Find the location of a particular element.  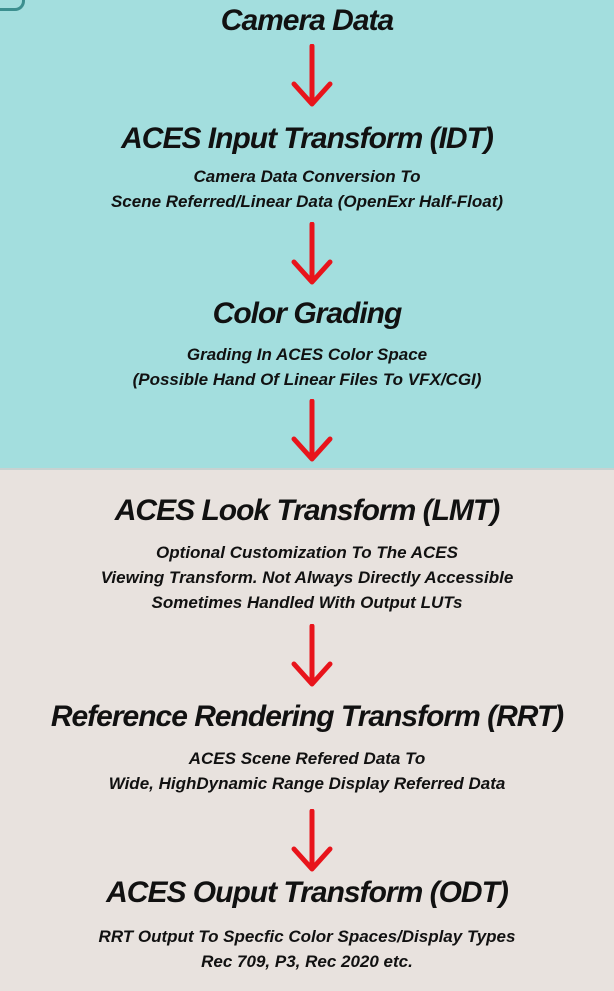

corner-decoration is located at coordinates (12, 5).